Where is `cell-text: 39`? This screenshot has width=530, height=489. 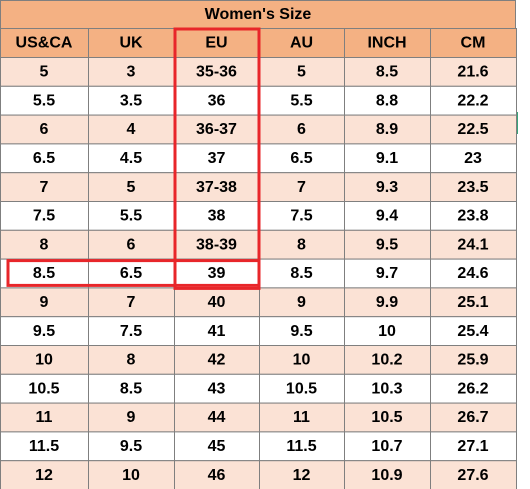
cell-text: 39 is located at coordinates (217, 273).